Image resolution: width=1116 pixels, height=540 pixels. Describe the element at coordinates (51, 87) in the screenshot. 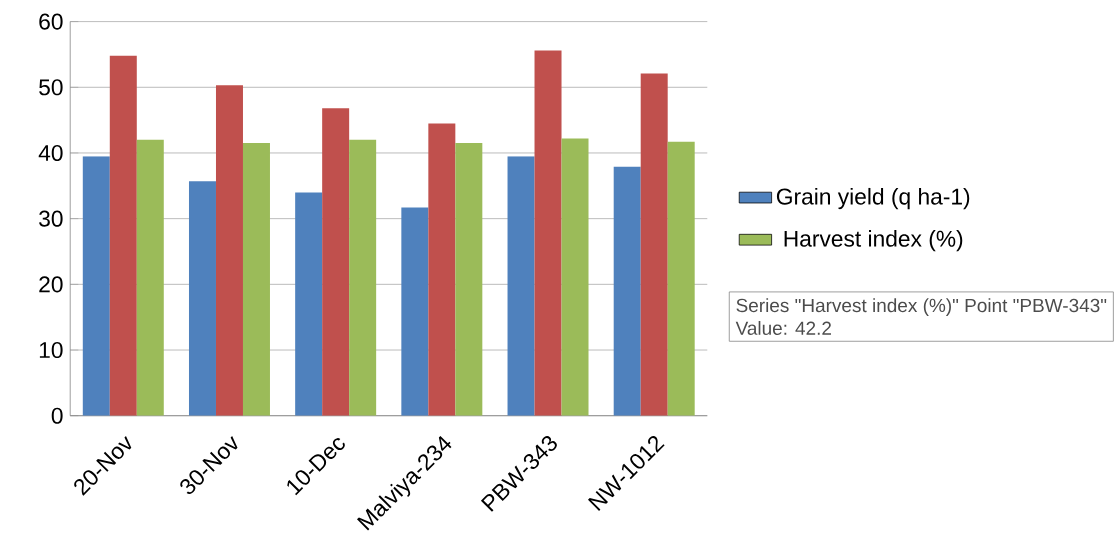

I see `y-tick-label: 50` at that location.